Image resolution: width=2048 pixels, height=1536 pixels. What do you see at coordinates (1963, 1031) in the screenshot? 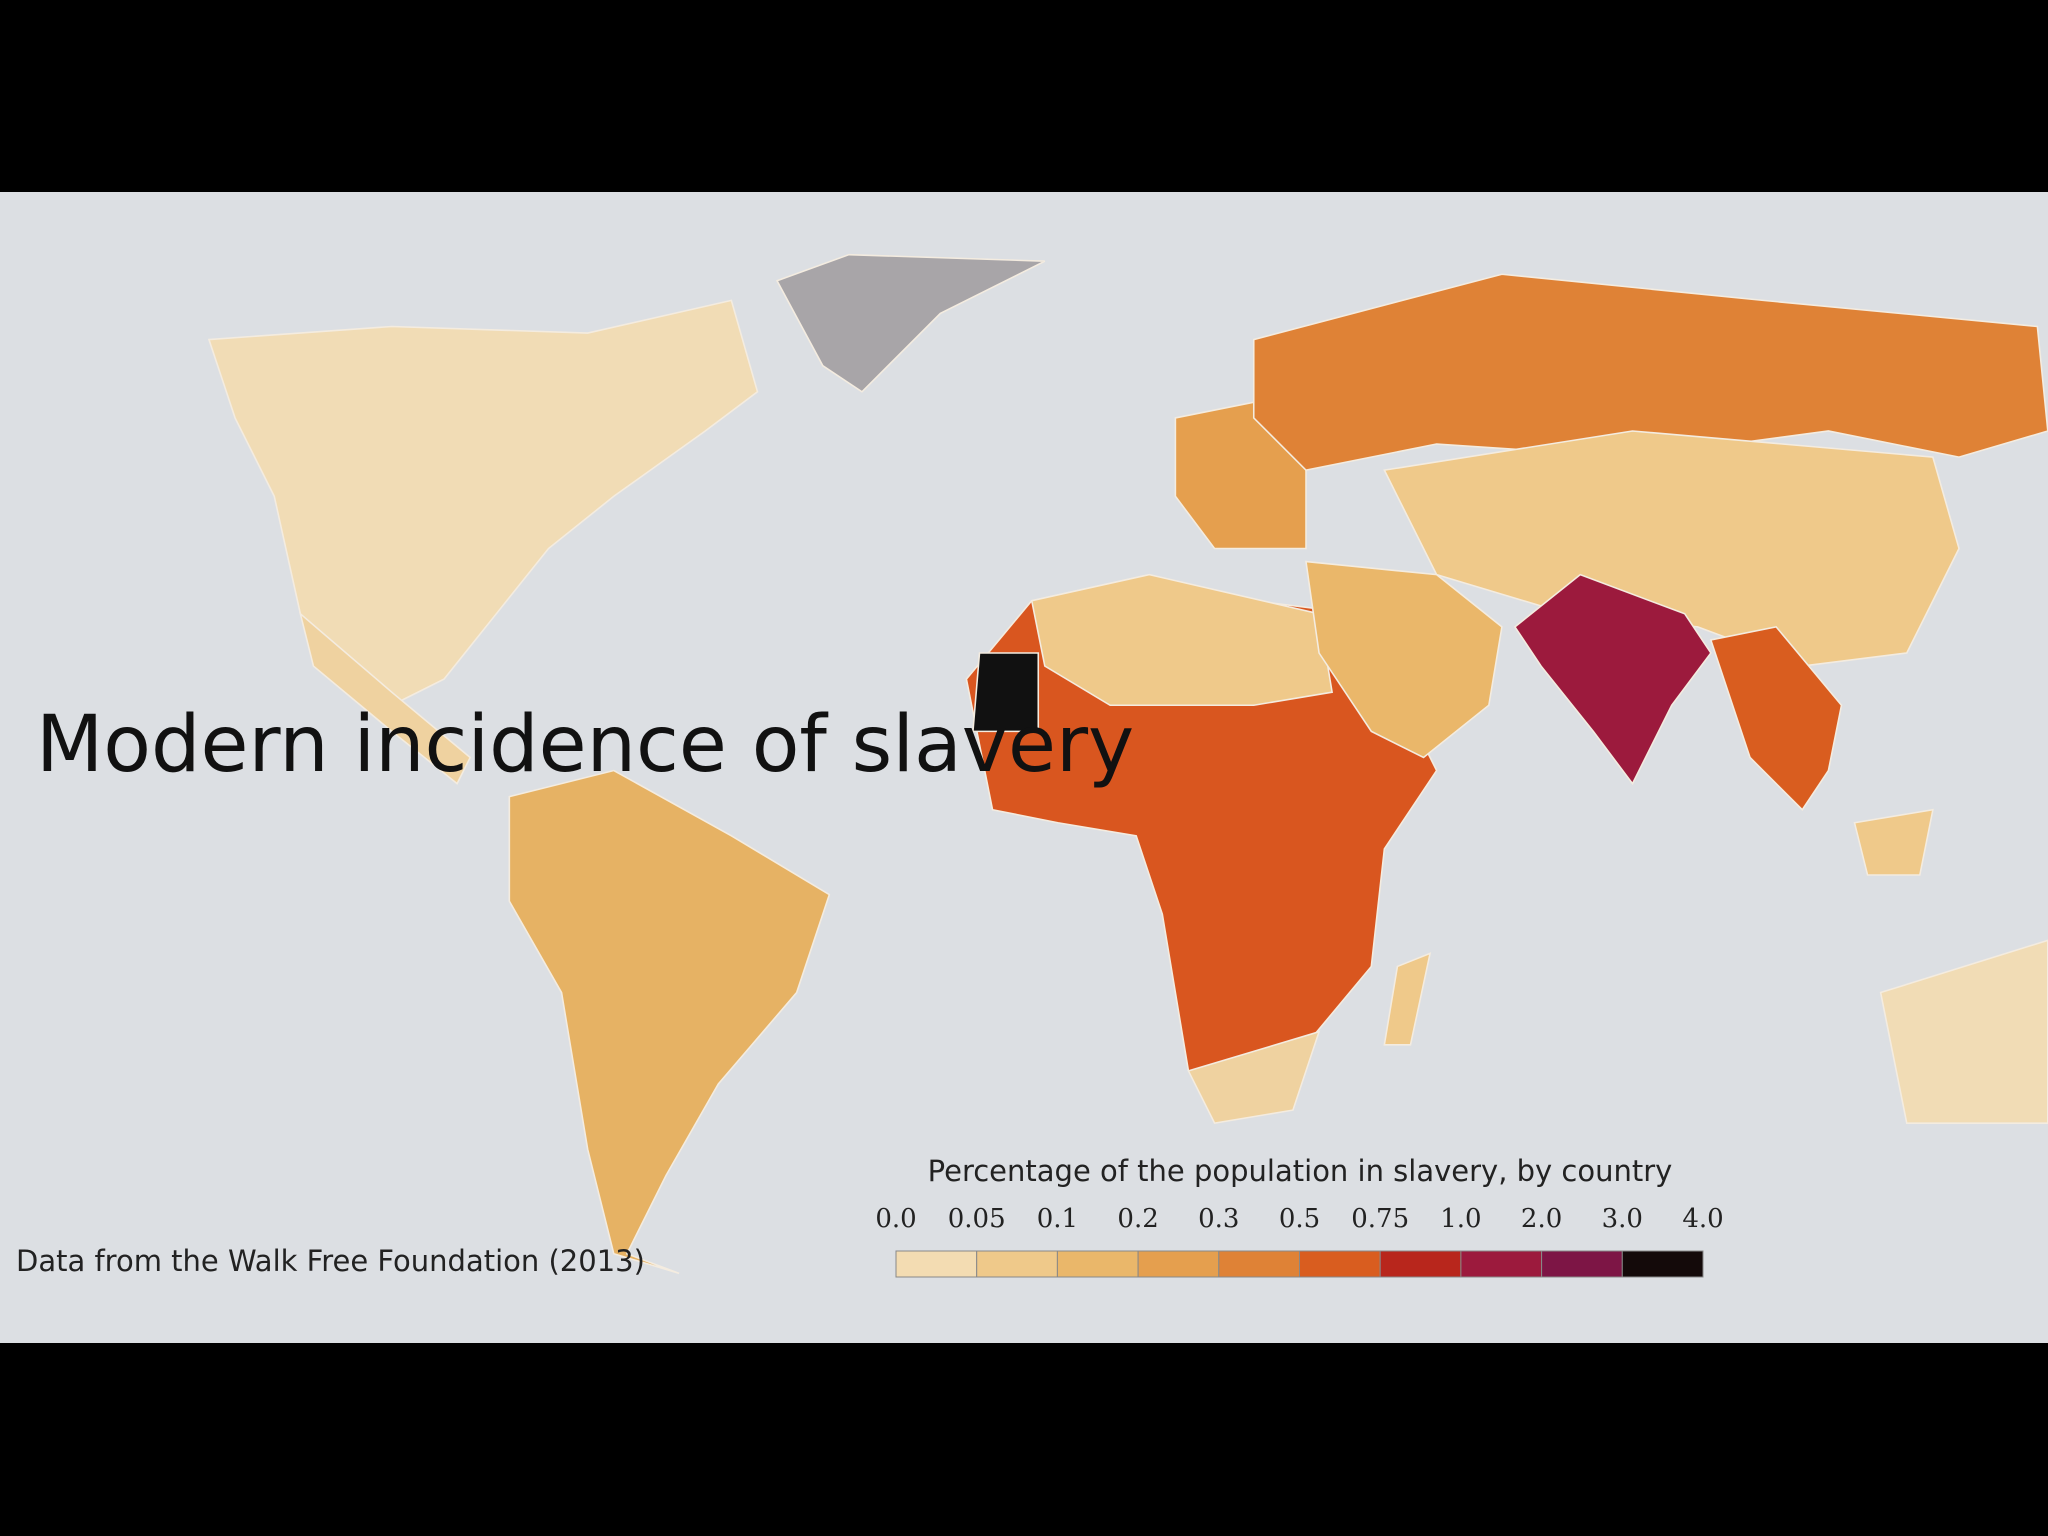
I see `australia` at bounding box center [1963, 1031].